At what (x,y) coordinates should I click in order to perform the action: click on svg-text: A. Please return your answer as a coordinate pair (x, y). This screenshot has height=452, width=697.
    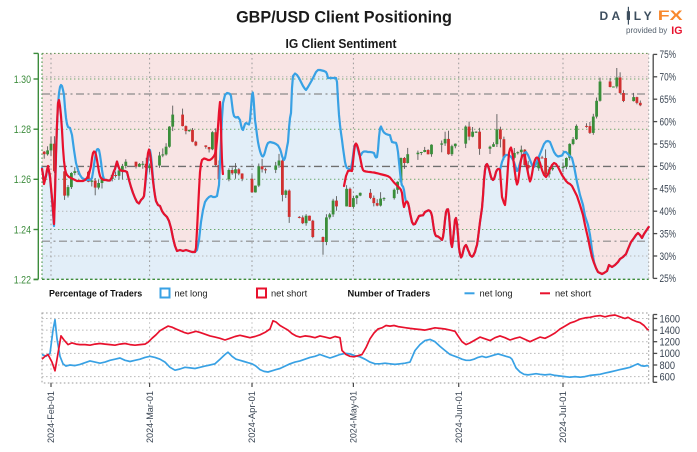
    Looking at the image, I should click on (616, 16).